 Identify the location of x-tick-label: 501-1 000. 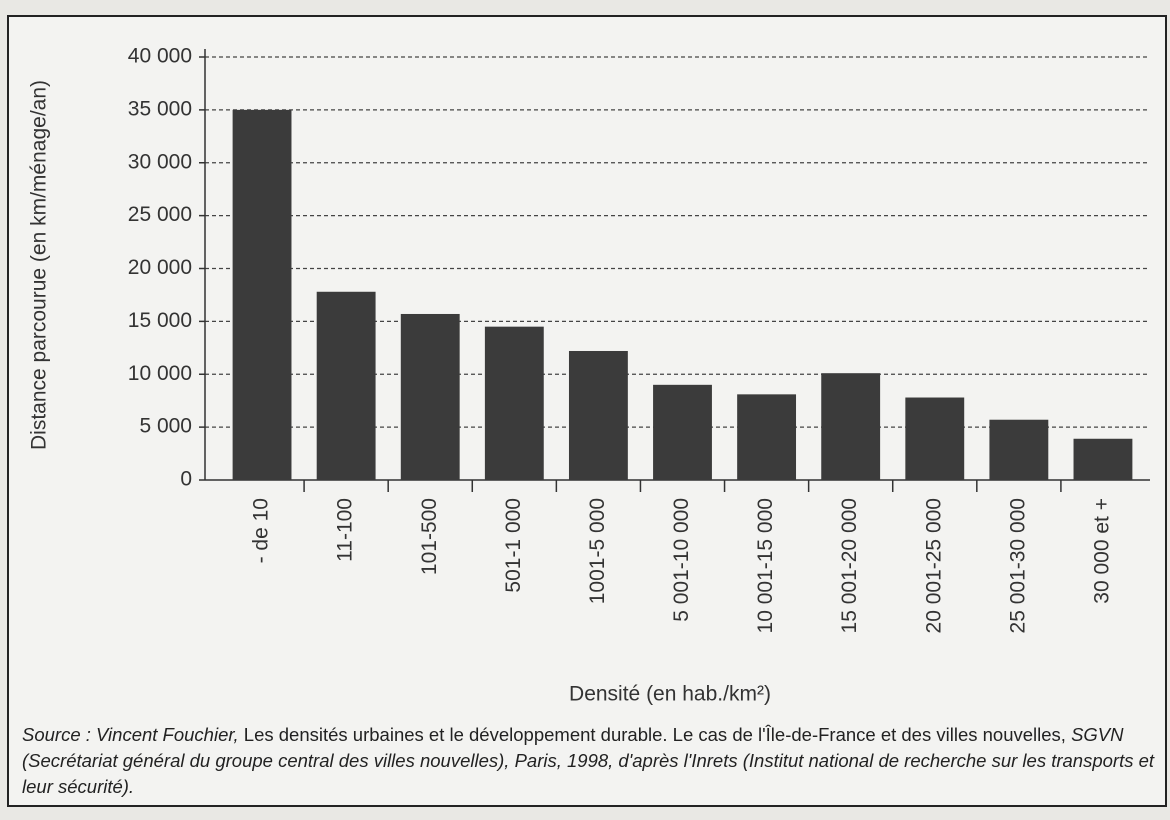
(513, 545).